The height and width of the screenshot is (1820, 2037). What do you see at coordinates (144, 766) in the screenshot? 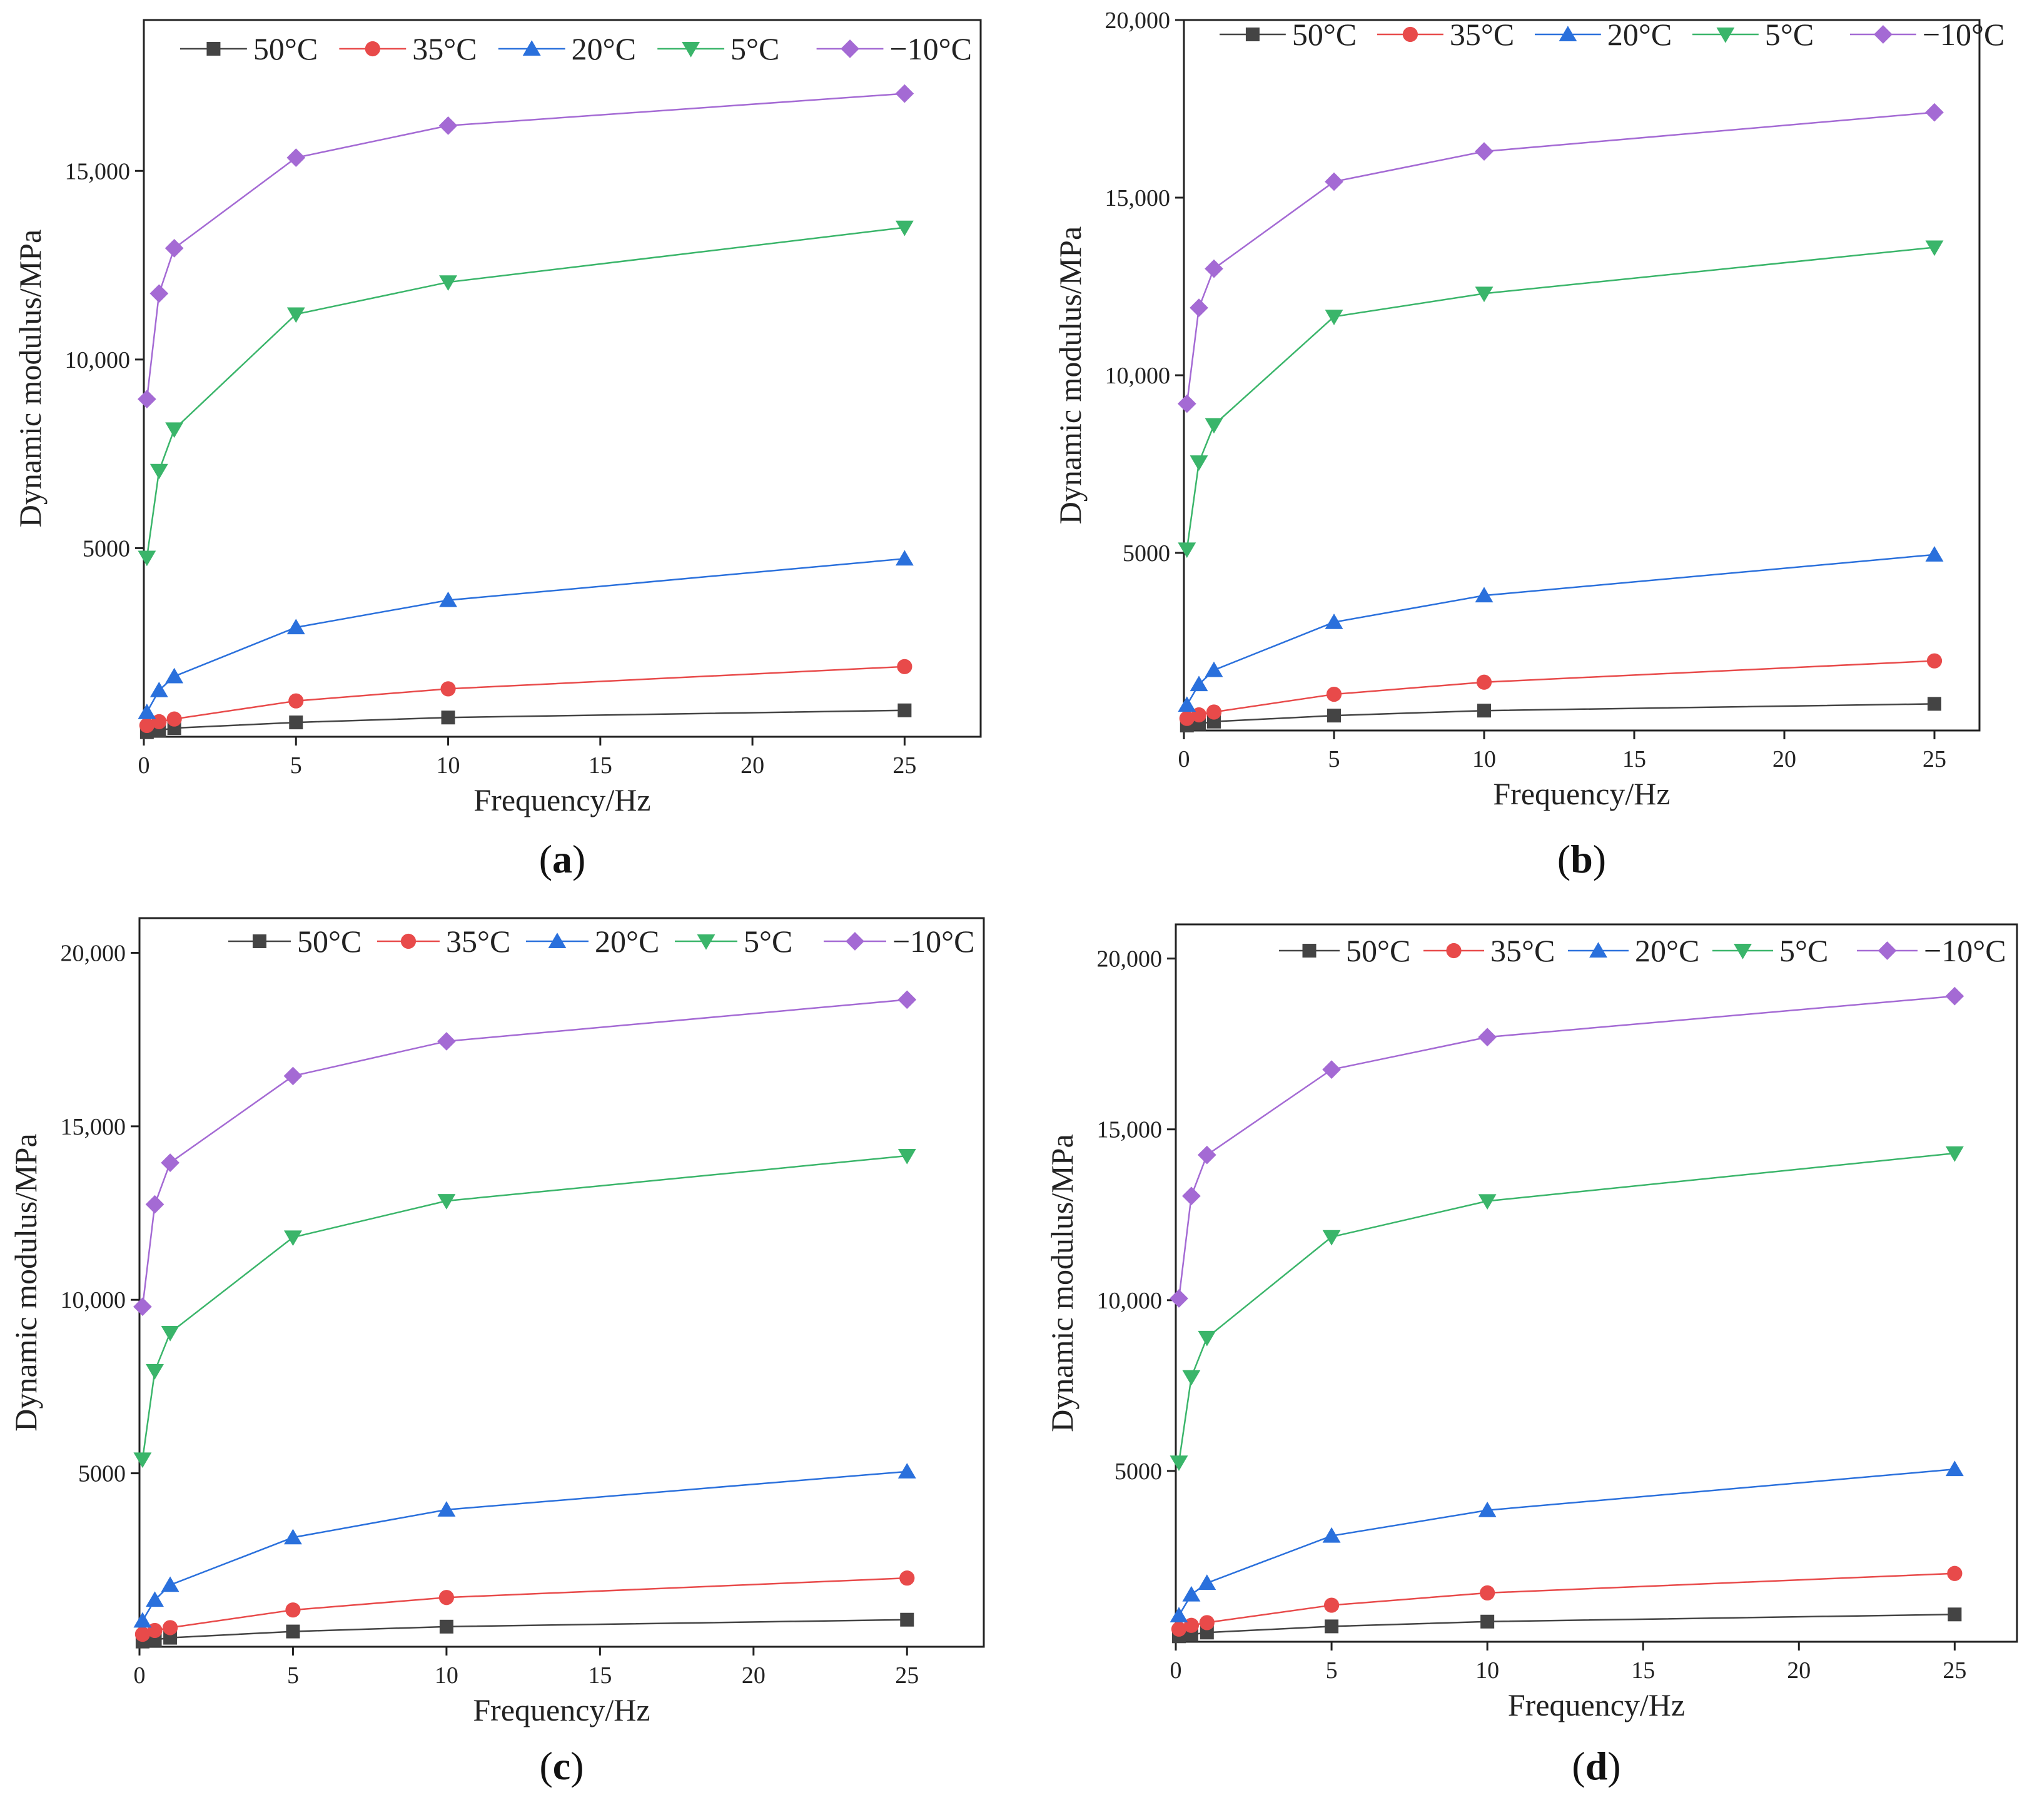
I see `x-tick-label: 0` at bounding box center [144, 766].